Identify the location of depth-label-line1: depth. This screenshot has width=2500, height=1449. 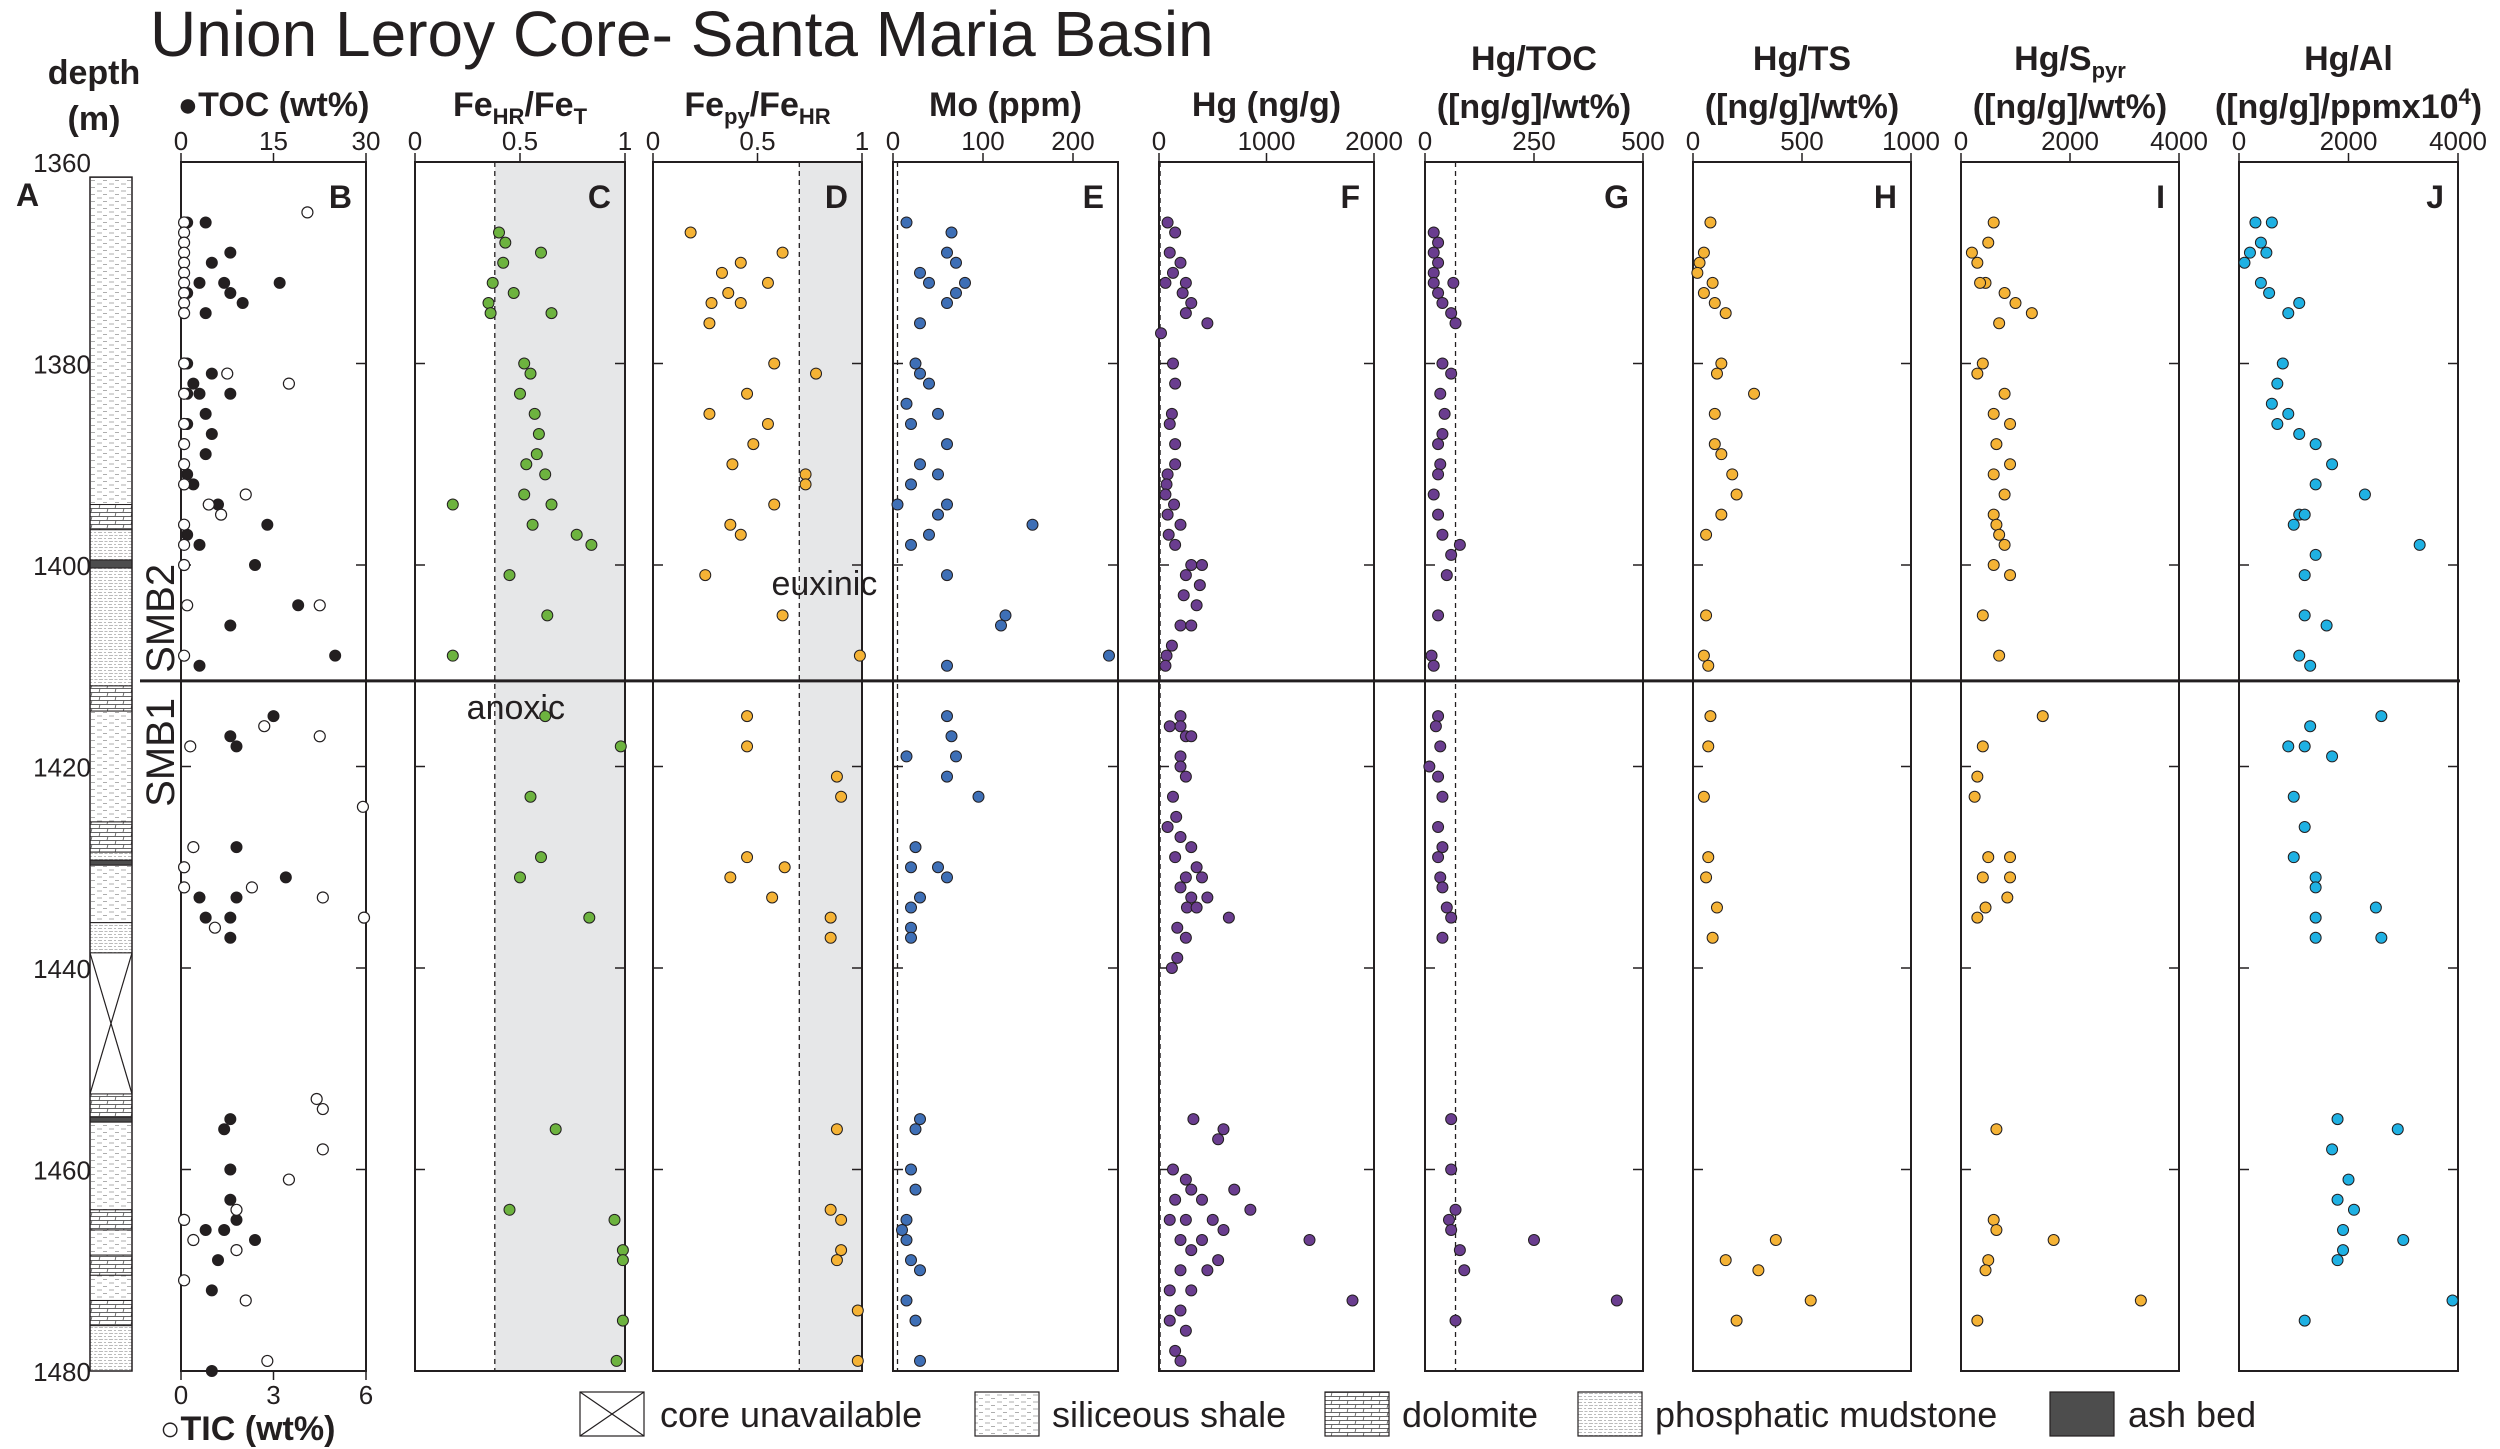
(94, 73).